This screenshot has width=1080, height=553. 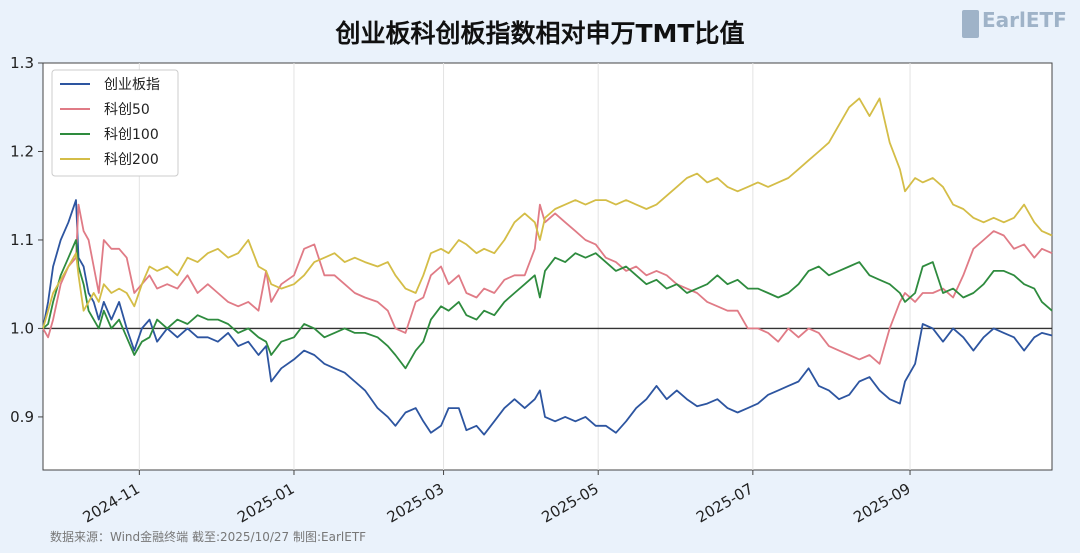 What do you see at coordinates (111, 503) in the screenshot?
I see `x-tick-label: 2024-11` at bounding box center [111, 503].